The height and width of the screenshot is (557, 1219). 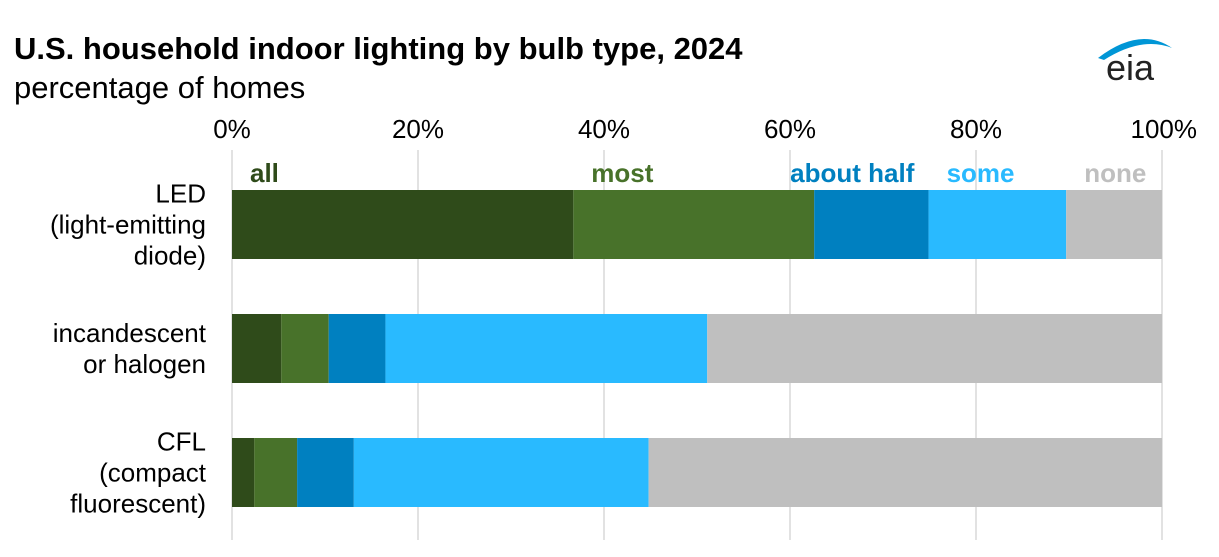 What do you see at coordinates (159, 87) in the screenshot?
I see `chart-subtitle: percentage of homes` at bounding box center [159, 87].